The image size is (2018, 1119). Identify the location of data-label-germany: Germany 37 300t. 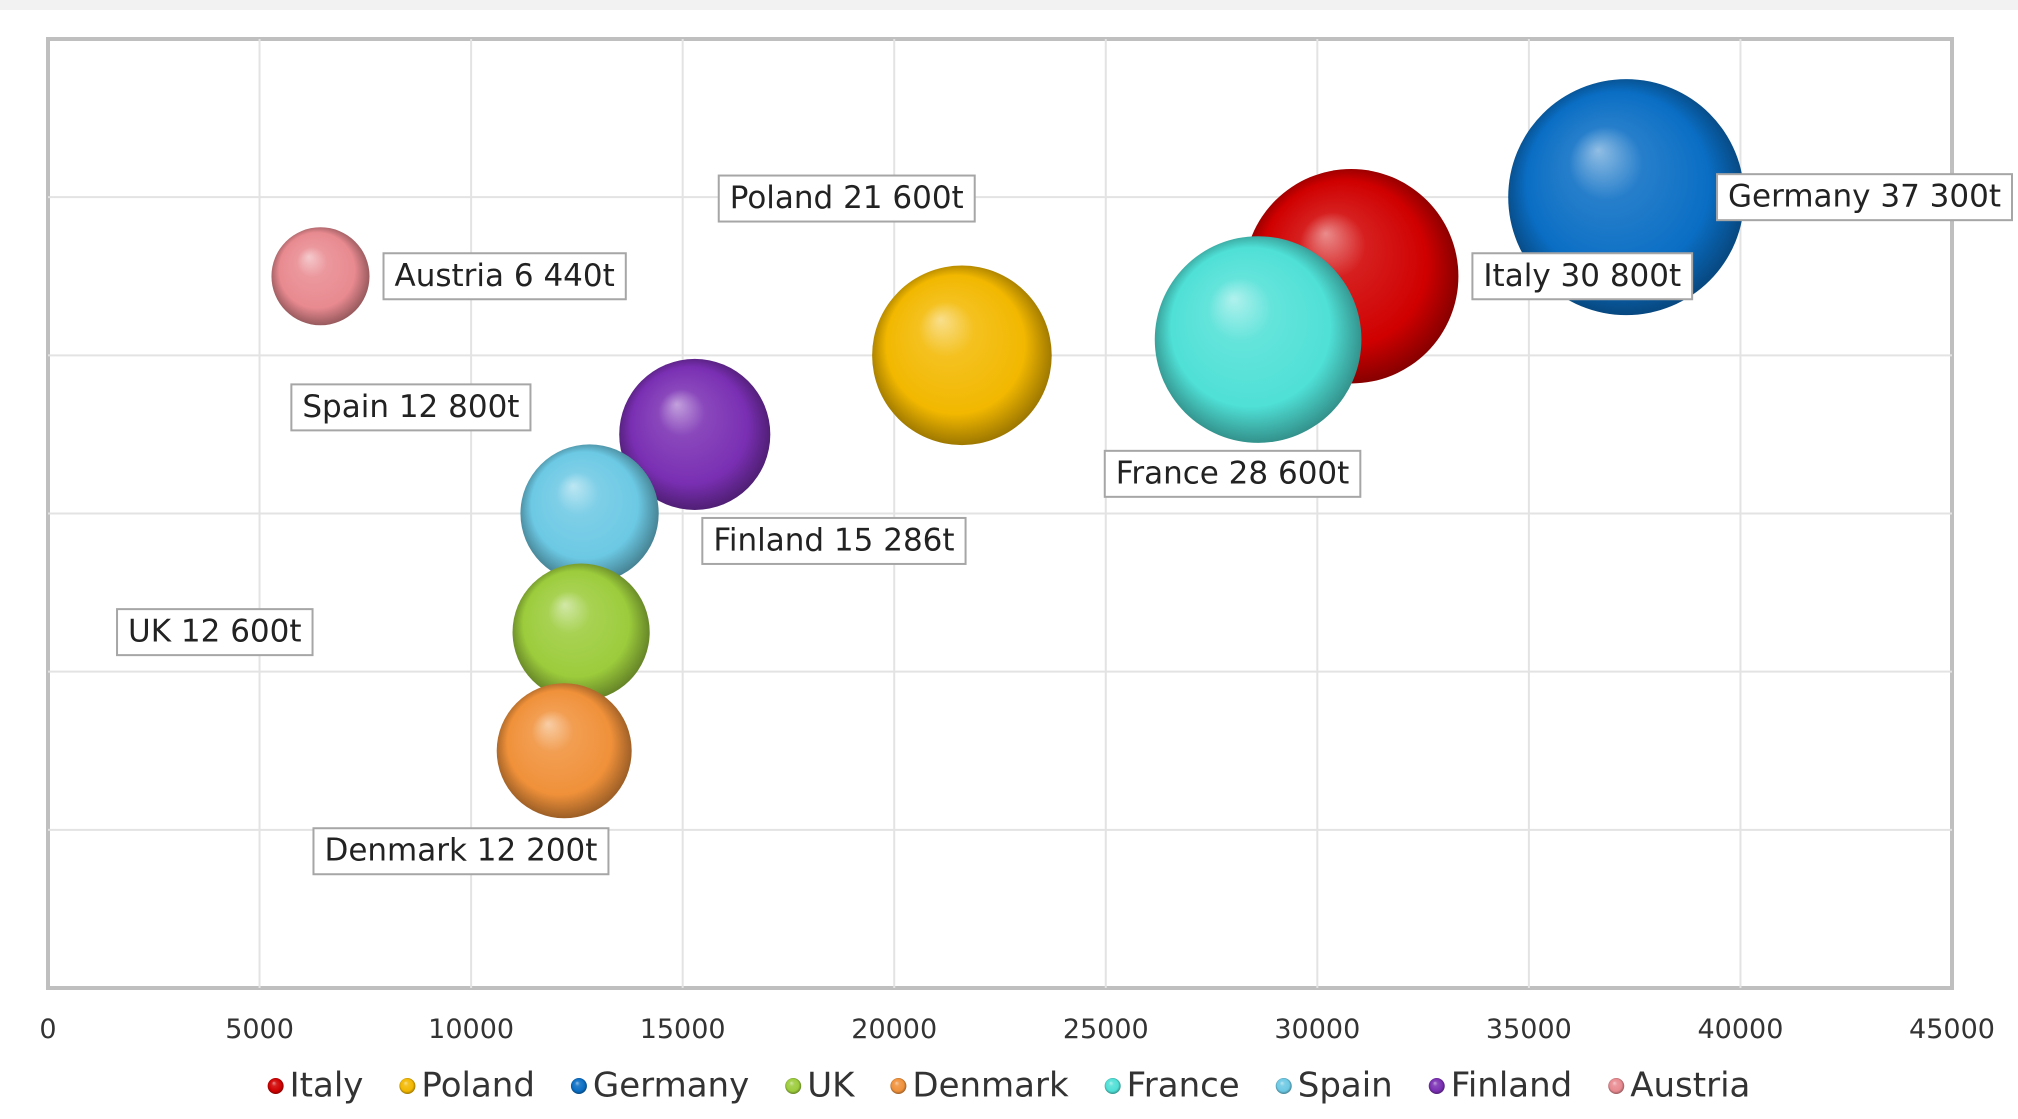
(1864, 197).